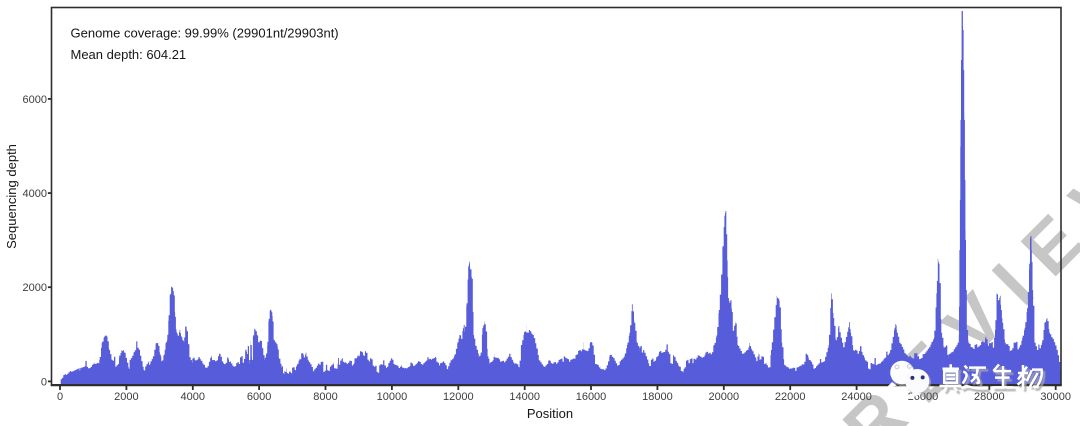 The width and height of the screenshot is (1080, 426). Describe the element at coordinates (11, 196) in the screenshot. I see `svg-text: Sequencing depth` at that location.